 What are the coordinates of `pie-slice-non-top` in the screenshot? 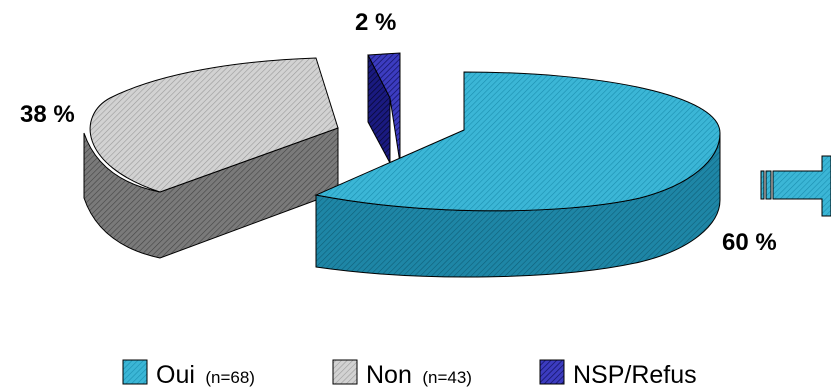 It's located at (214, 125).